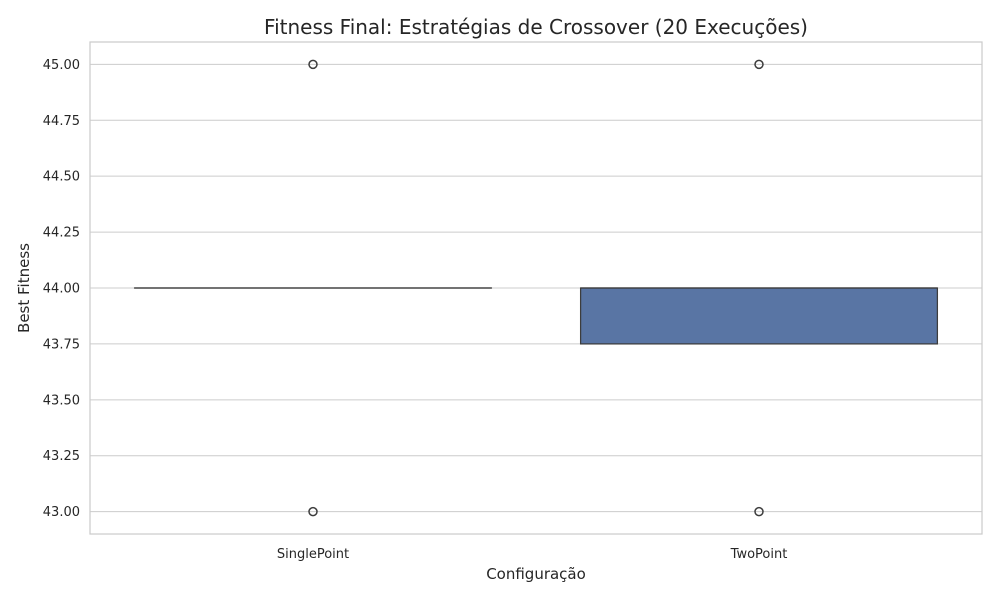 This screenshot has width=1000, height=600. Describe the element at coordinates (61, 456) in the screenshot. I see `y-tick-label: 43.25` at that location.